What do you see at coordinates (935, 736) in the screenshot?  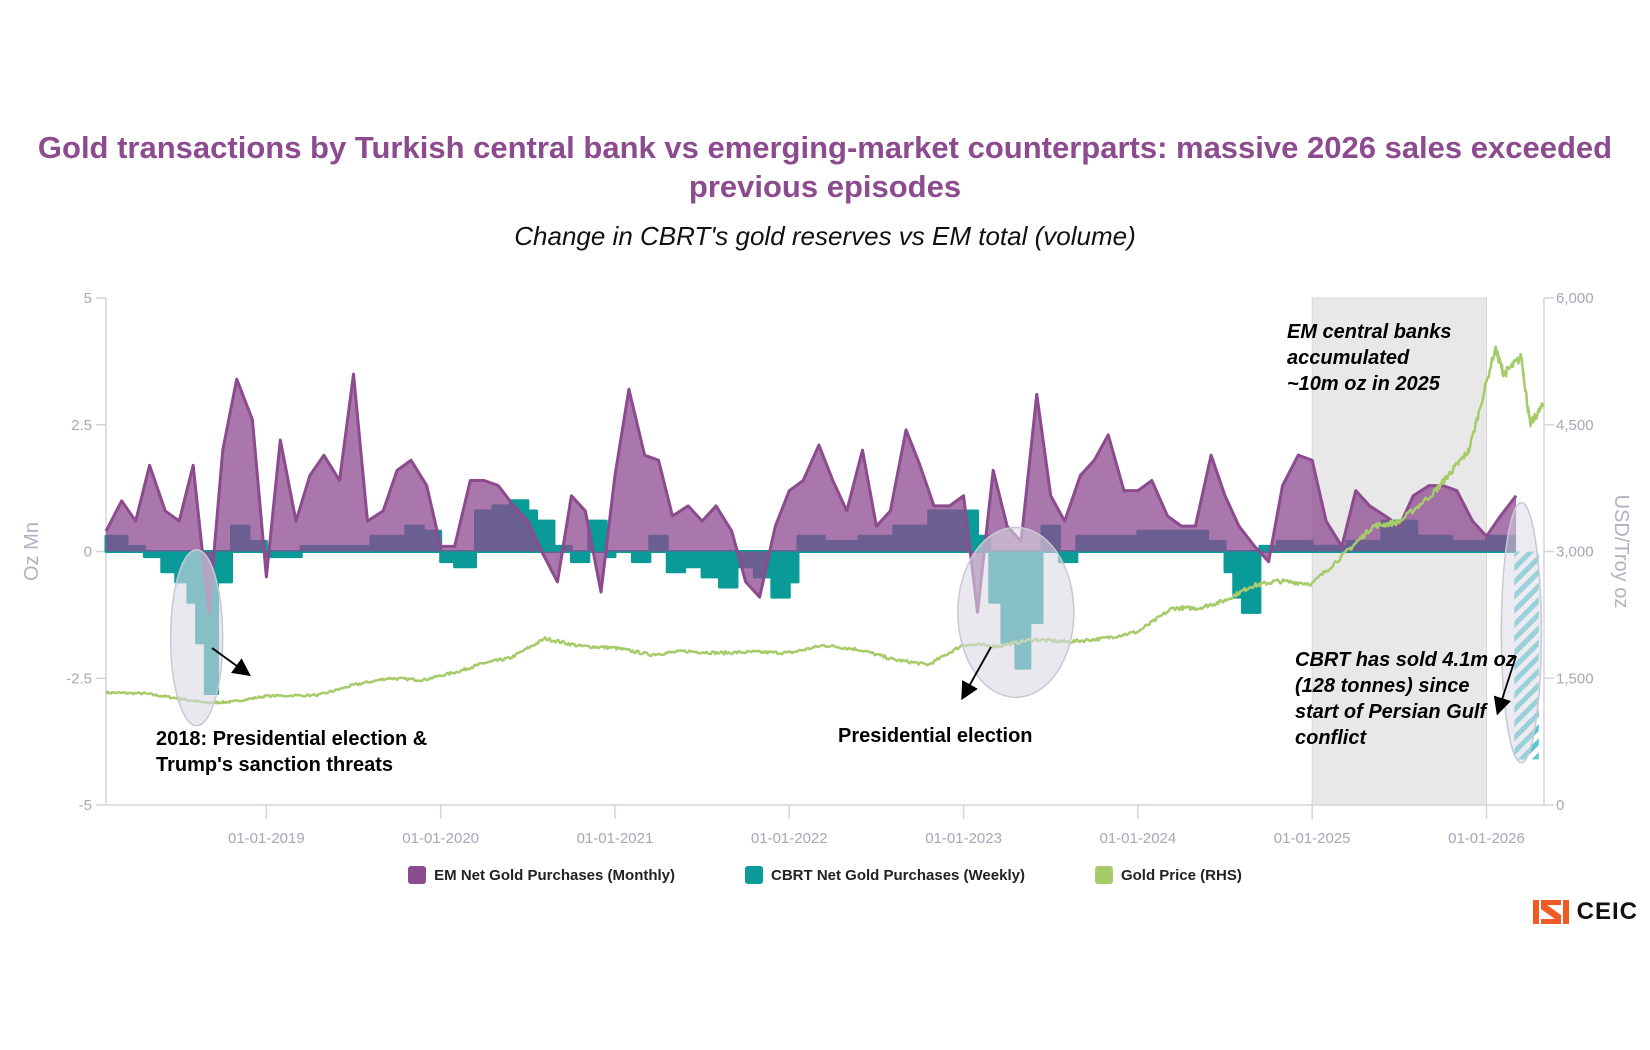 I see `annotation-2023-line: Presidential election` at bounding box center [935, 736].